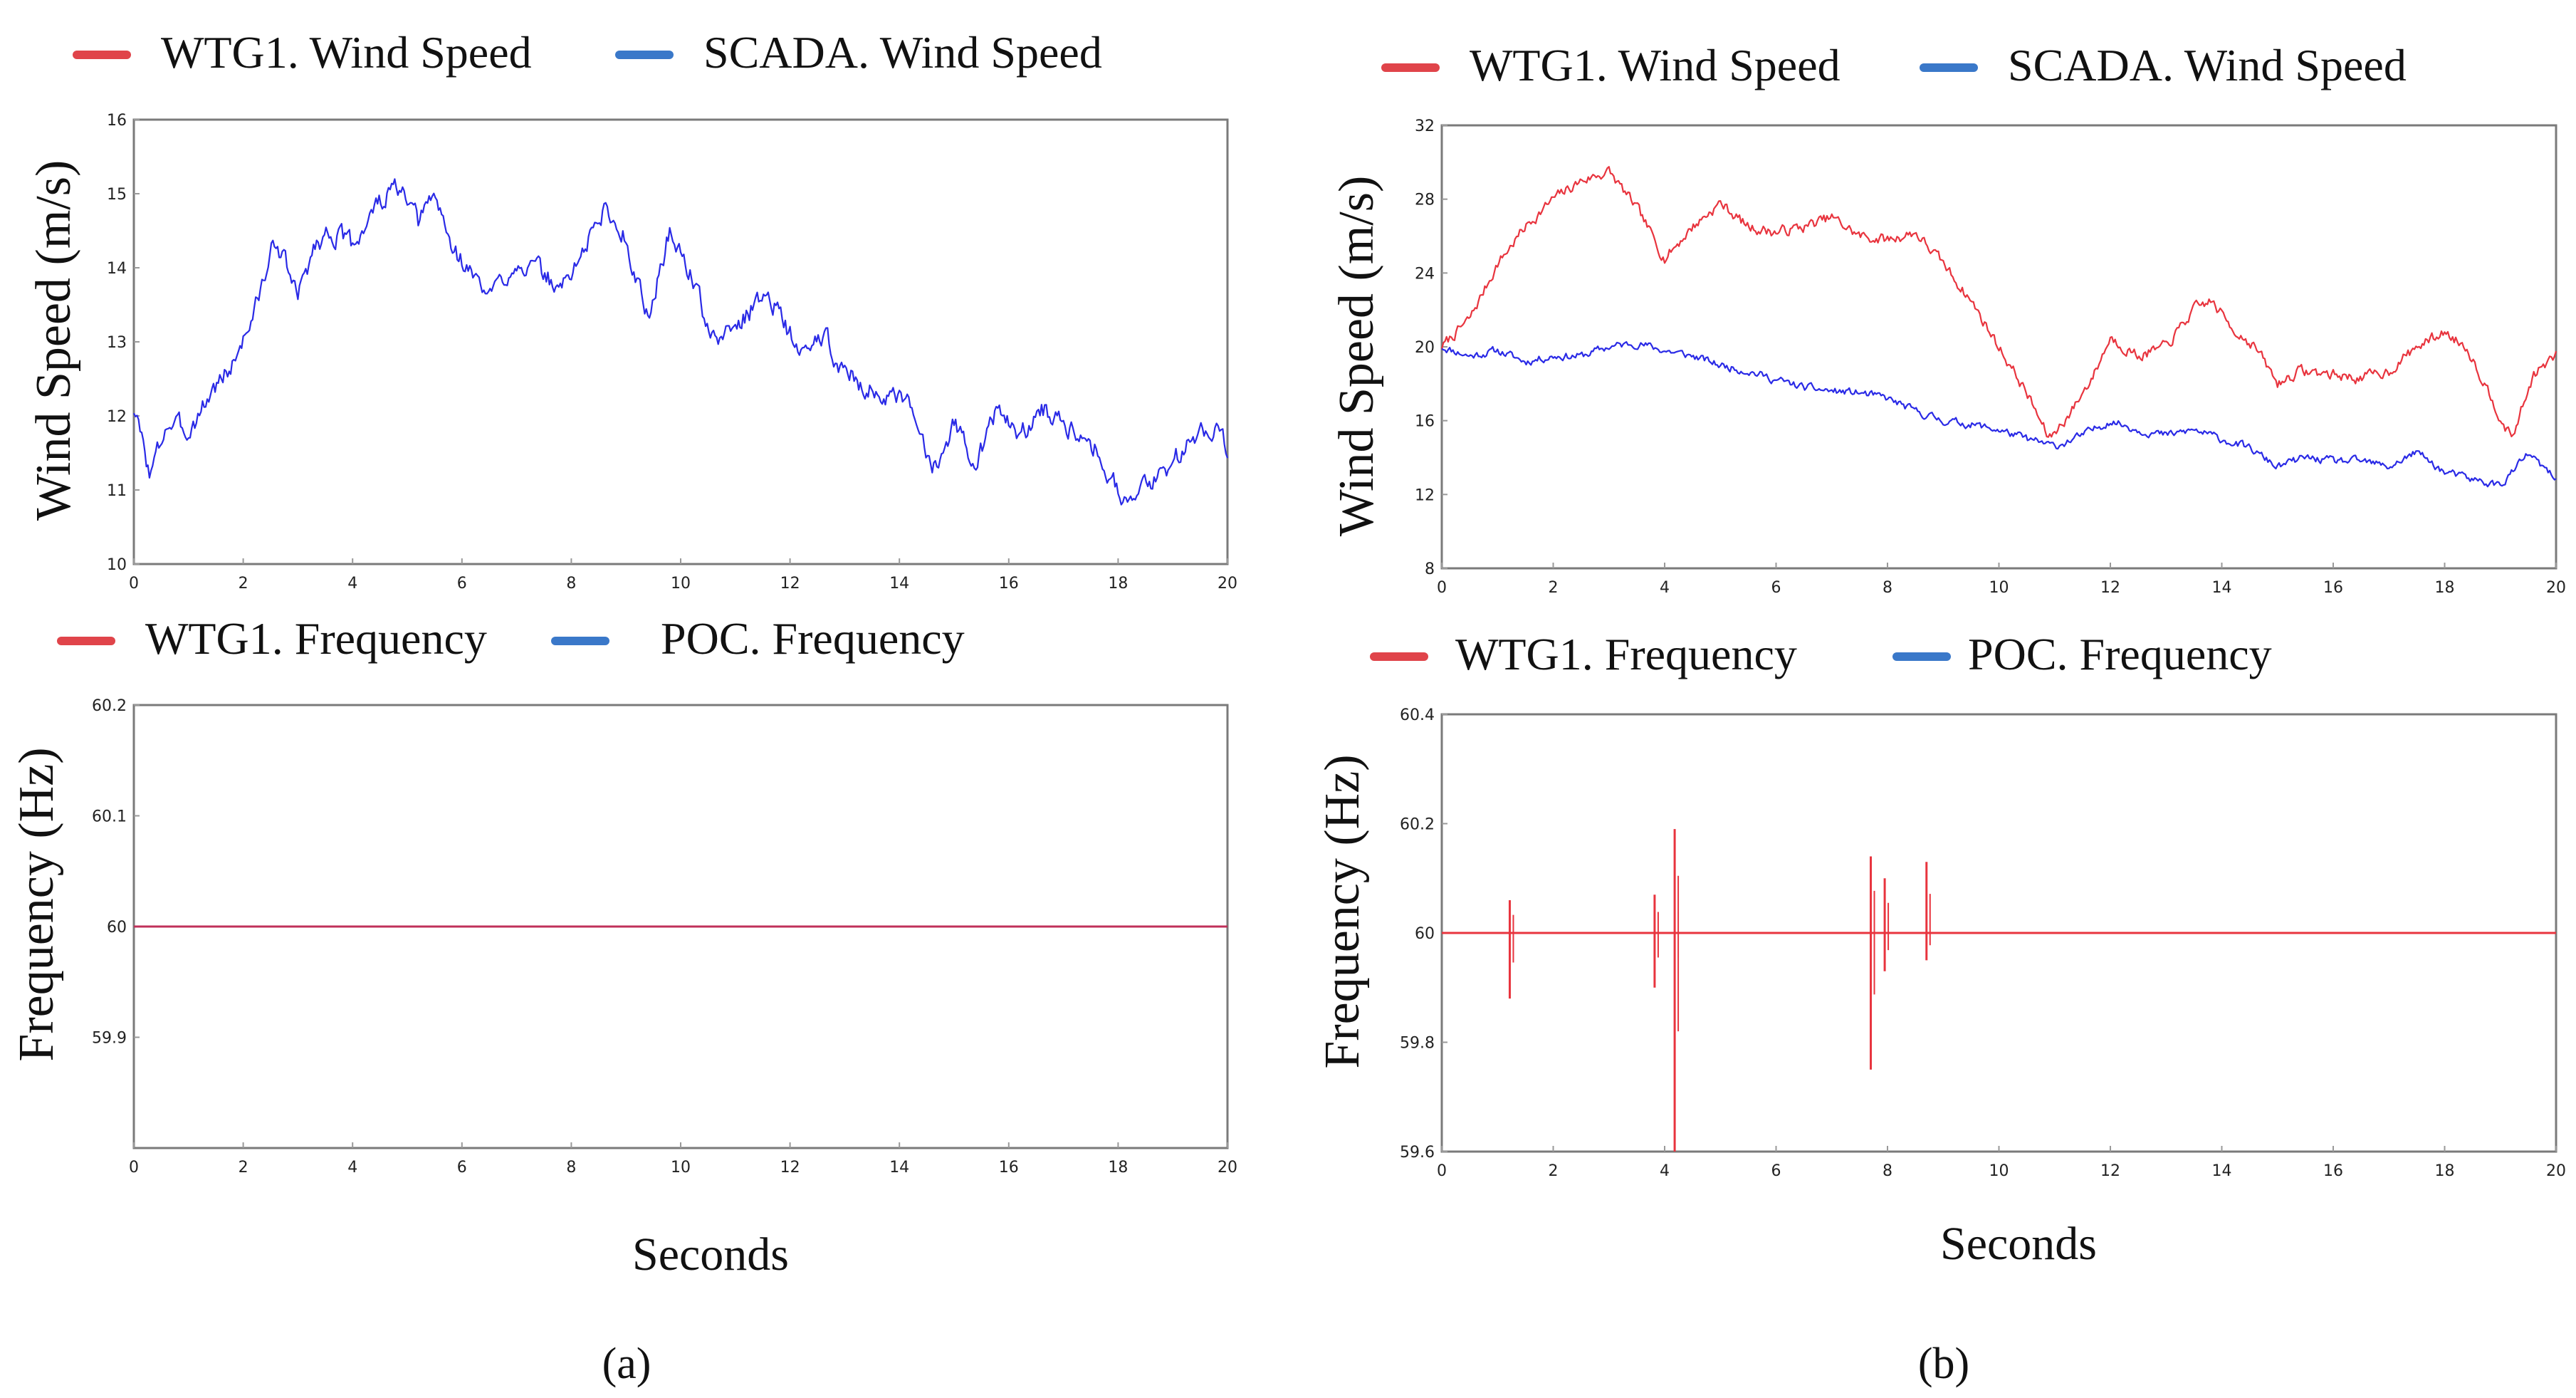 This screenshot has width=2576, height=1398. Describe the element at coordinates (1998, 302) in the screenshot. I see `series-wtg1-wind-speed` at that location.